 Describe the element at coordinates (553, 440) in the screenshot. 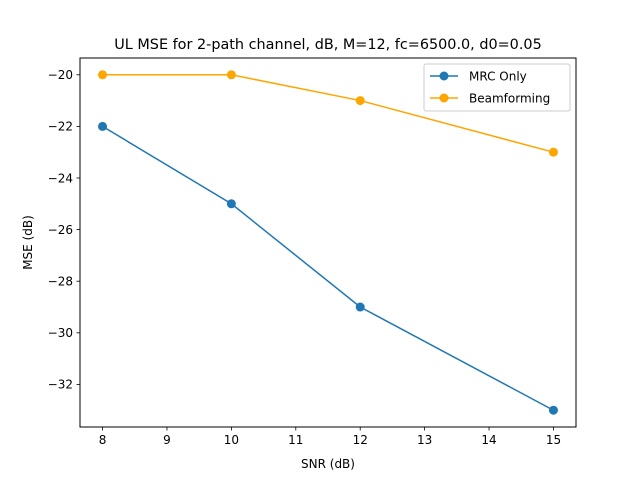

I see `x-tick-label: 15` at that location.